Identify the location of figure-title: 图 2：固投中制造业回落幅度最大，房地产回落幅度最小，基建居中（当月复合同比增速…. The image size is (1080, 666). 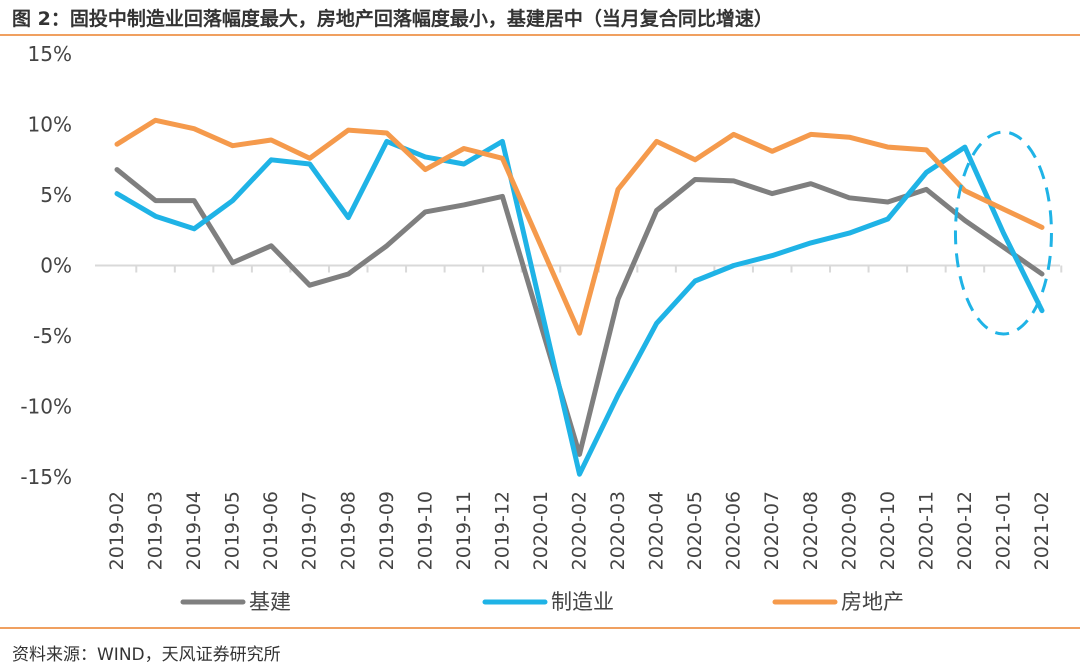
(392, 19).